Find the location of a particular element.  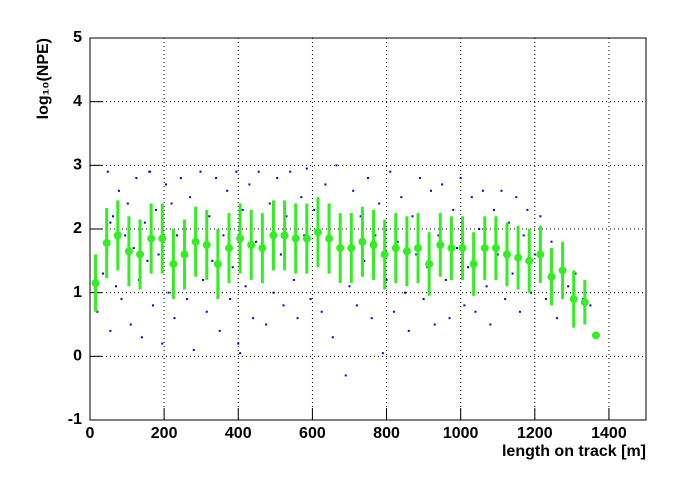

y-tick-label: 0 is located at coordinates (77, 356).